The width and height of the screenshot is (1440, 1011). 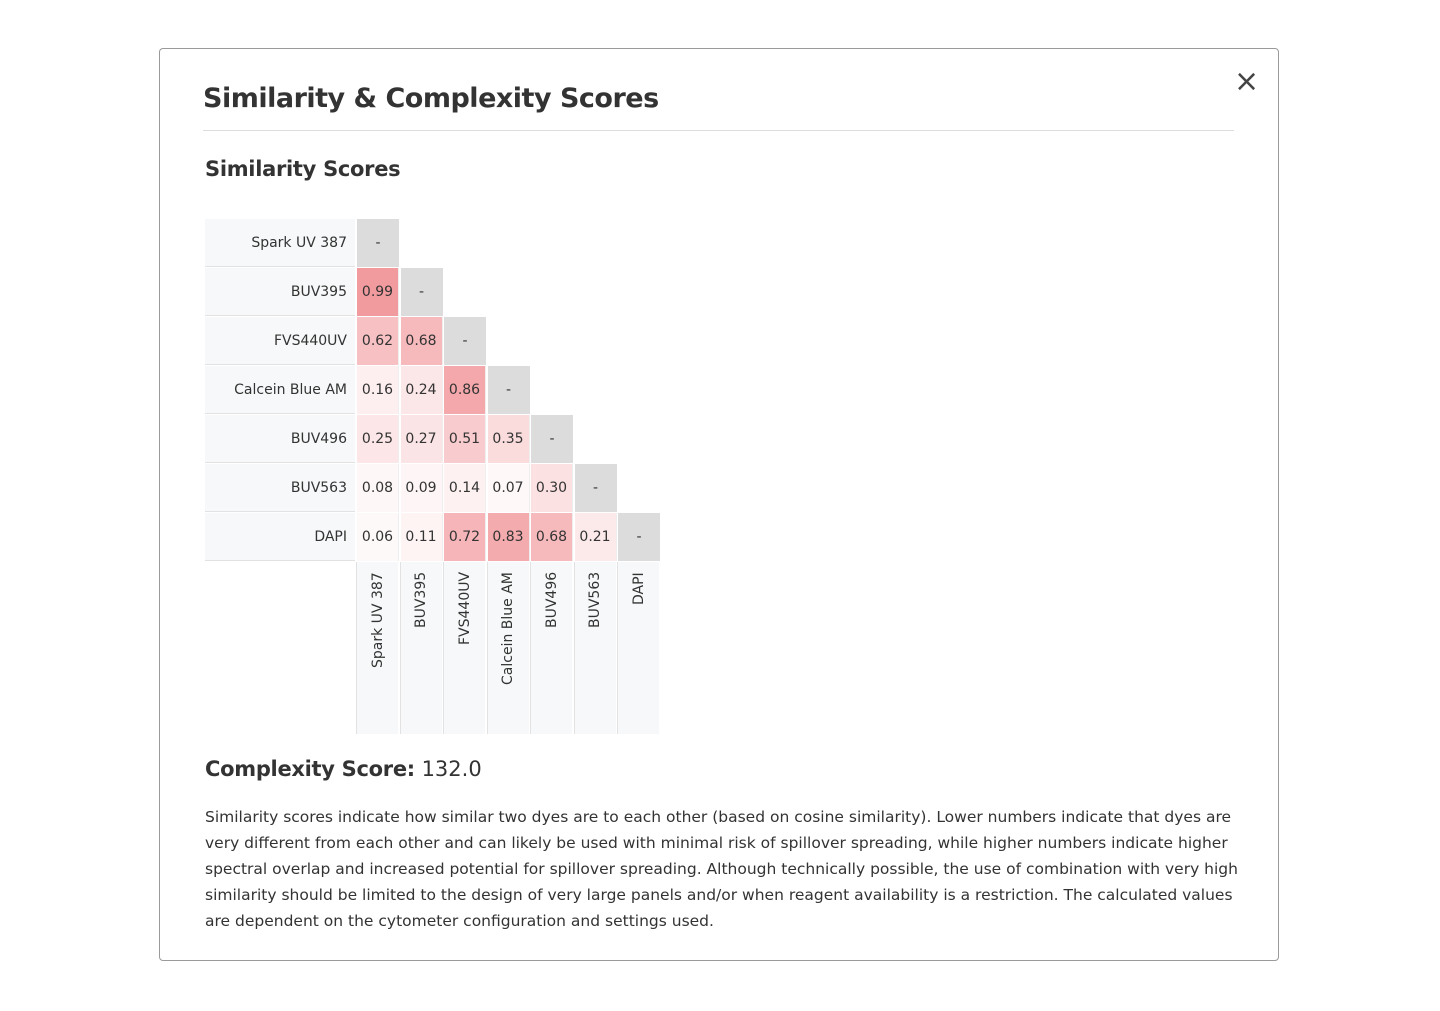 What do you see at coordinates (378, 488) in the screenshot?
I see `similarity-cell: 0.08` at bounding box center [378, 488].